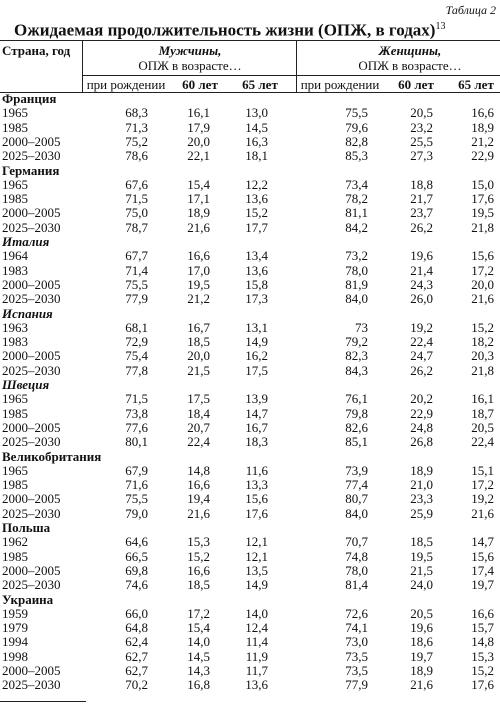 The height and width of the screenshot is (704, 500). What do you see at coordinates (356, 427) in the screenshot?
I see `cell: 82,6` at bounding box center [356, 427].